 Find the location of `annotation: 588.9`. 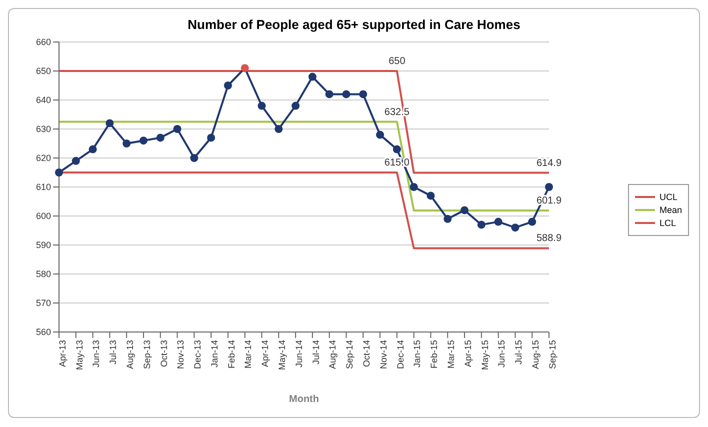

annotation: 588.9 is located at coordinates (549, 238).